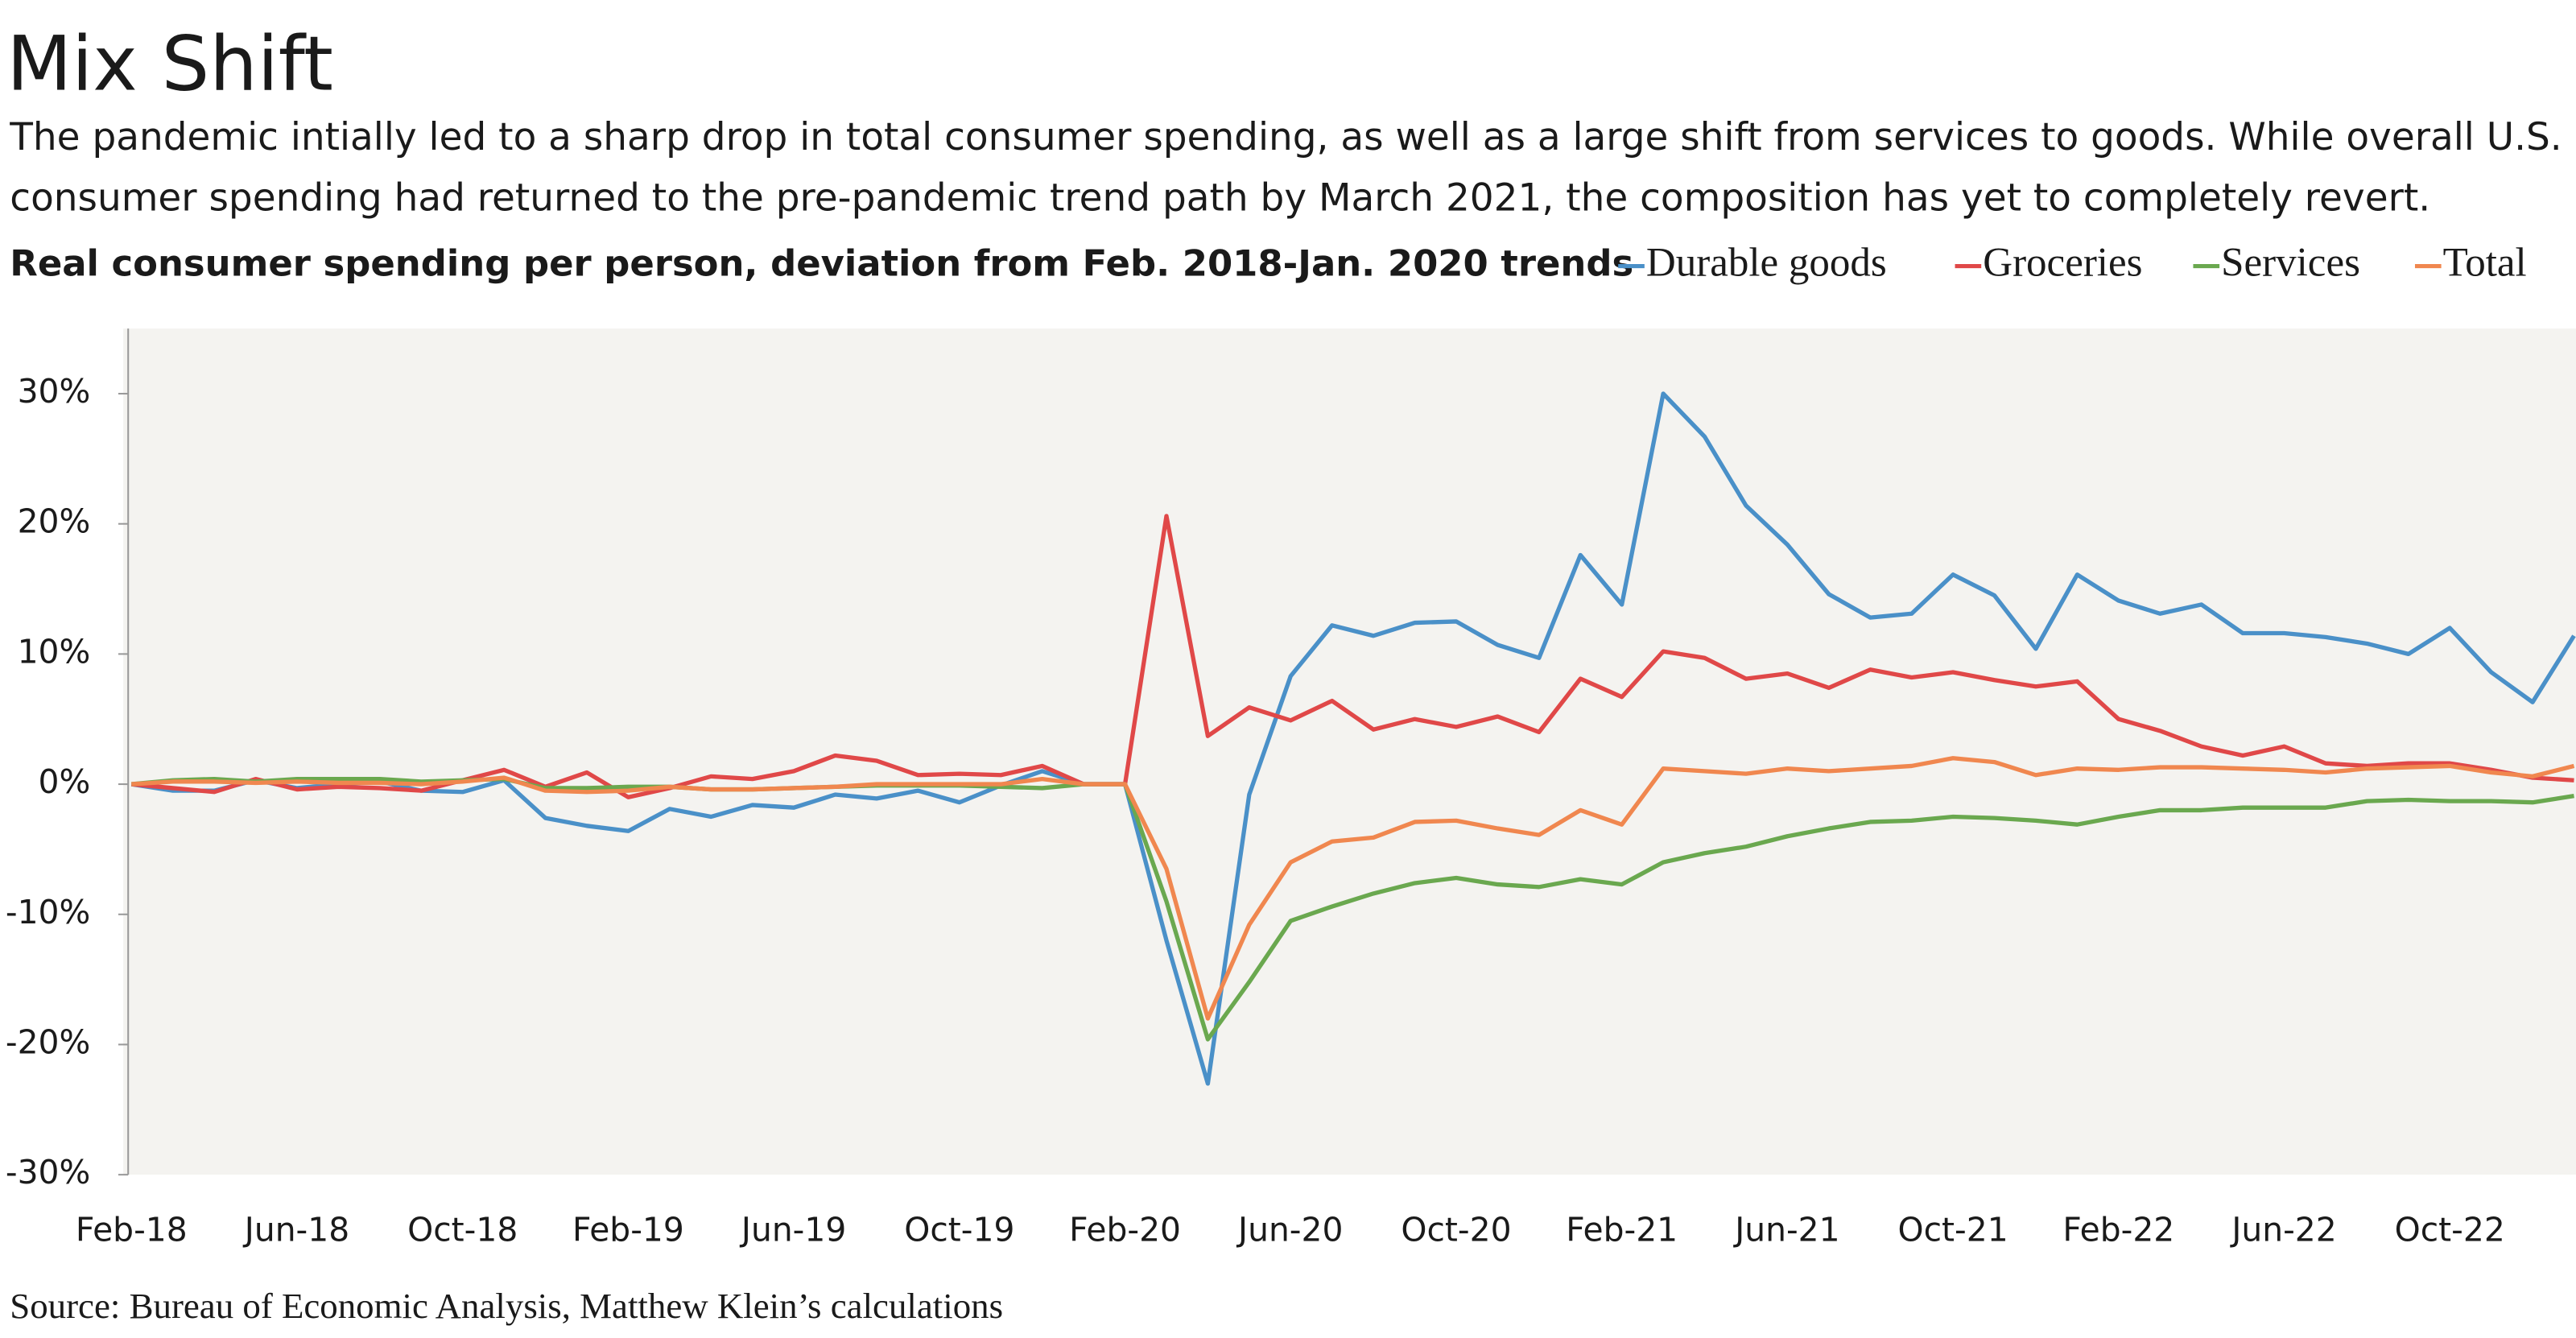 Image resolution: width=2576 pixels, height=1338 pixels. I want to click on legend-label: Durable goods, so click(1767, 262).